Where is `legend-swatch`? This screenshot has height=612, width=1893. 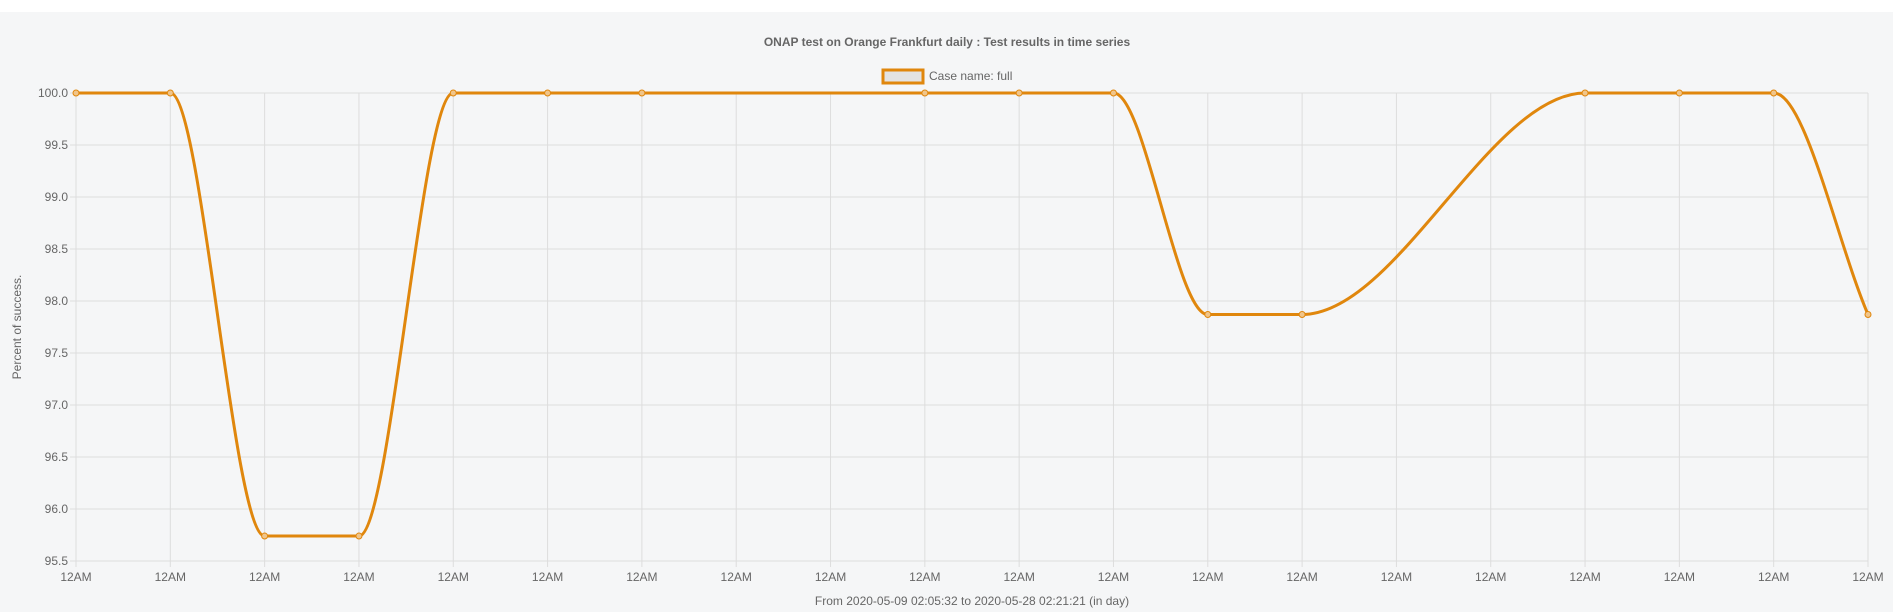 legend-swatch is located at coordinates (903, 76).